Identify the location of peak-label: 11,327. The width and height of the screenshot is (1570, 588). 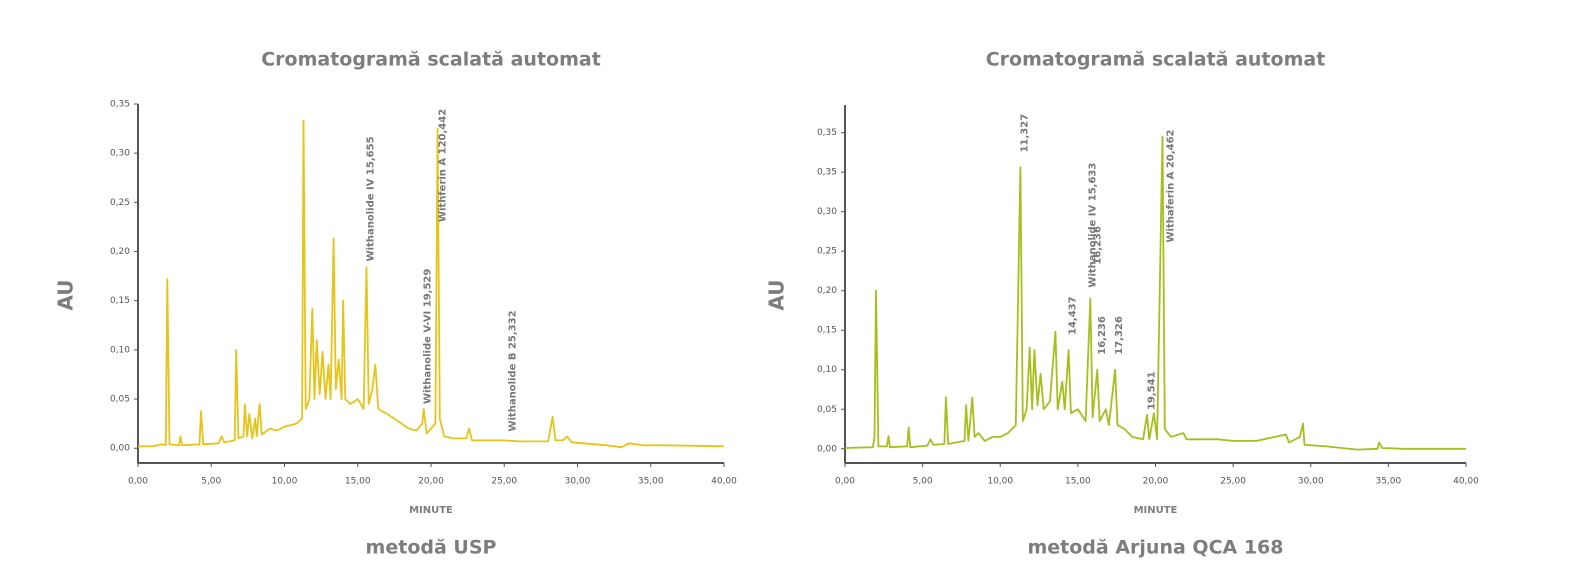
(1024, 133).